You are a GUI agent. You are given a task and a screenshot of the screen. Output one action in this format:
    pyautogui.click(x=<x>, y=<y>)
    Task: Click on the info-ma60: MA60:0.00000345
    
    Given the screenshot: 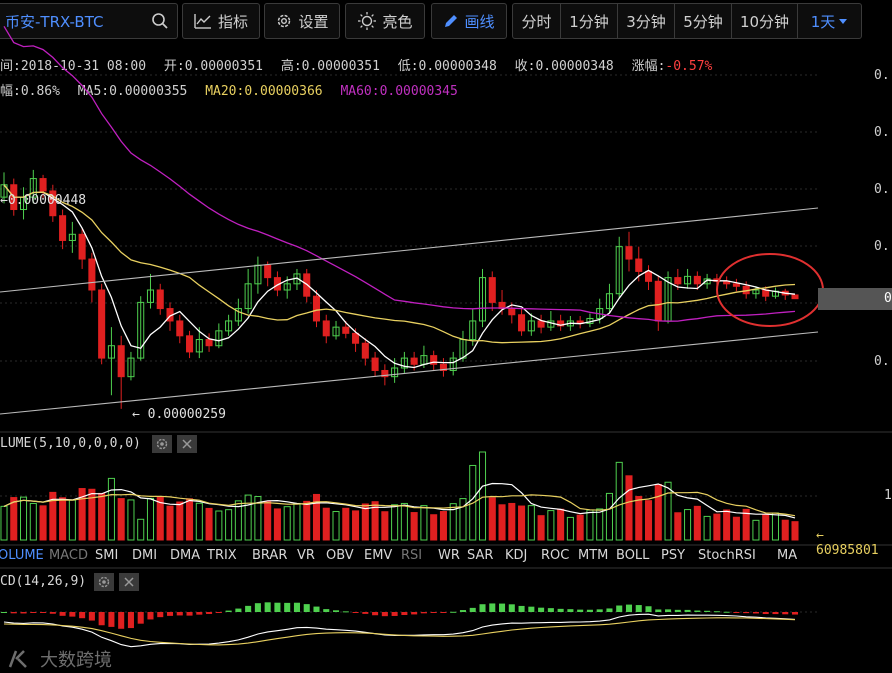 What is the action you would take?
    pyautogui.click(x=399, y=91)
    